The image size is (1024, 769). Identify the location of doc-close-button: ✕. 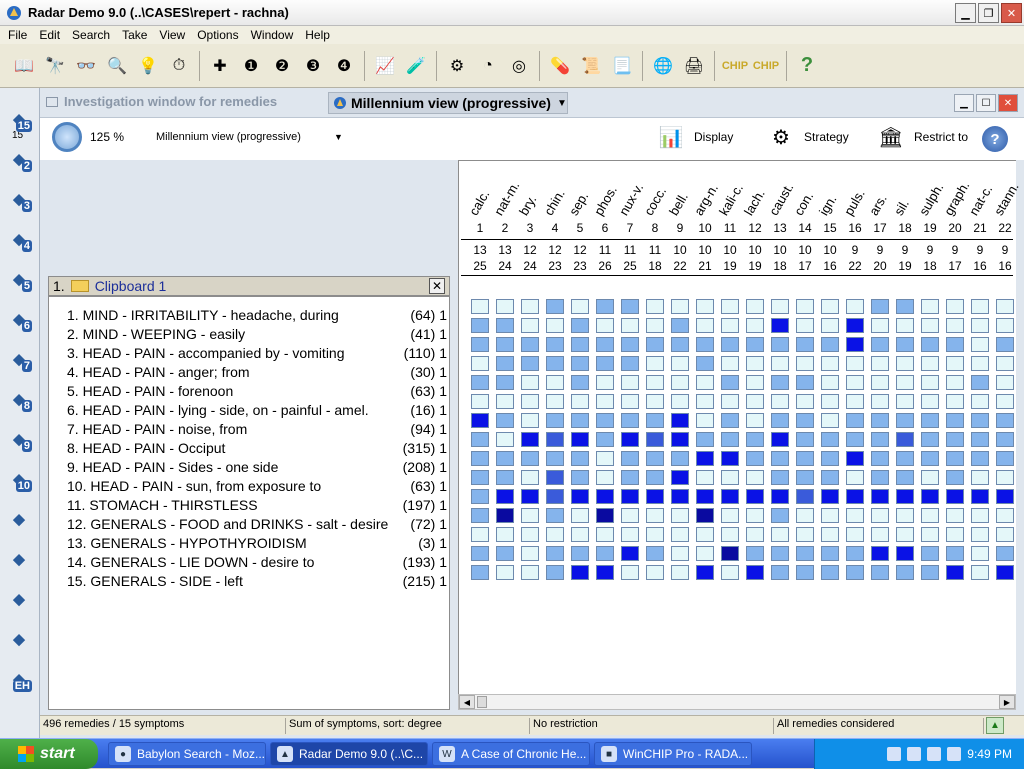
(1008, 103).